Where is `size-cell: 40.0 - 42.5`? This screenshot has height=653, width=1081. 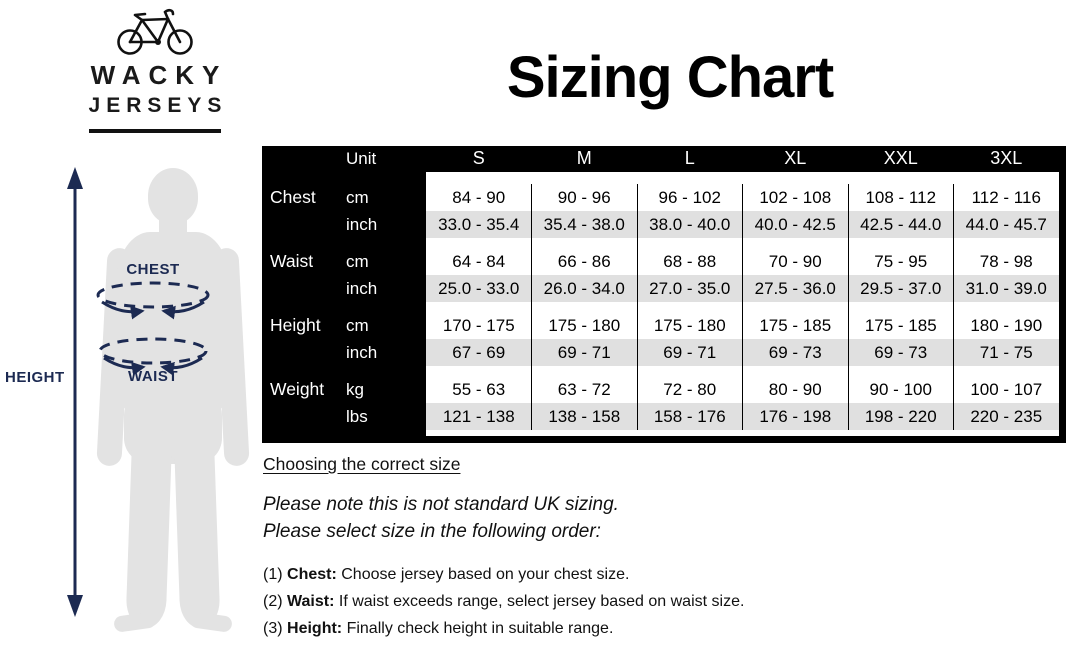 size-cell: 40.0 - 42.5 is located at coordinates (795, 224).